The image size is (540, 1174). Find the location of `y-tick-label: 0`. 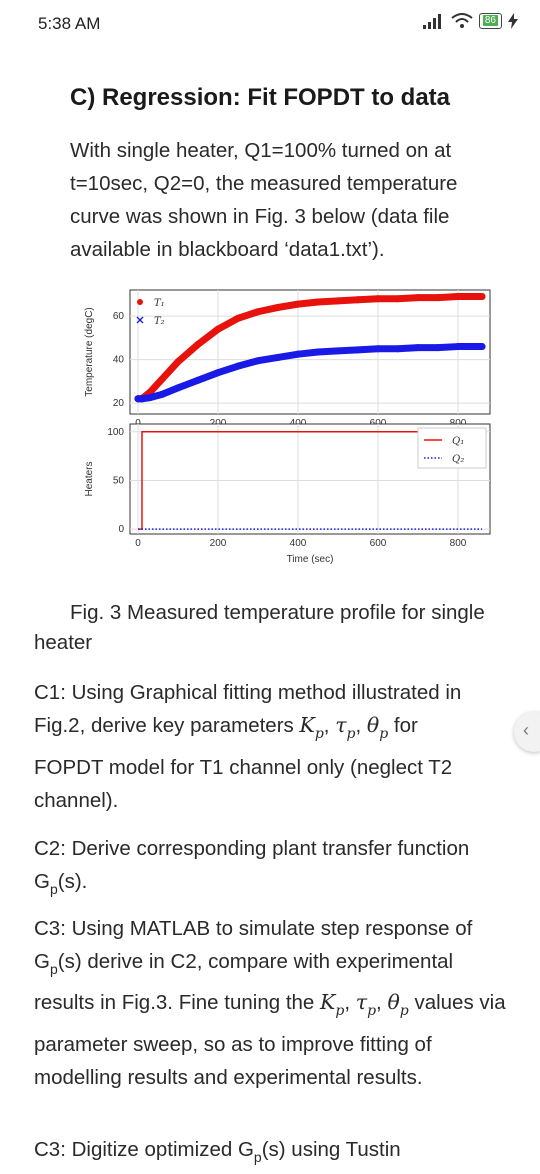

y-tick-label: 0 is located at coordinates (121, 529).